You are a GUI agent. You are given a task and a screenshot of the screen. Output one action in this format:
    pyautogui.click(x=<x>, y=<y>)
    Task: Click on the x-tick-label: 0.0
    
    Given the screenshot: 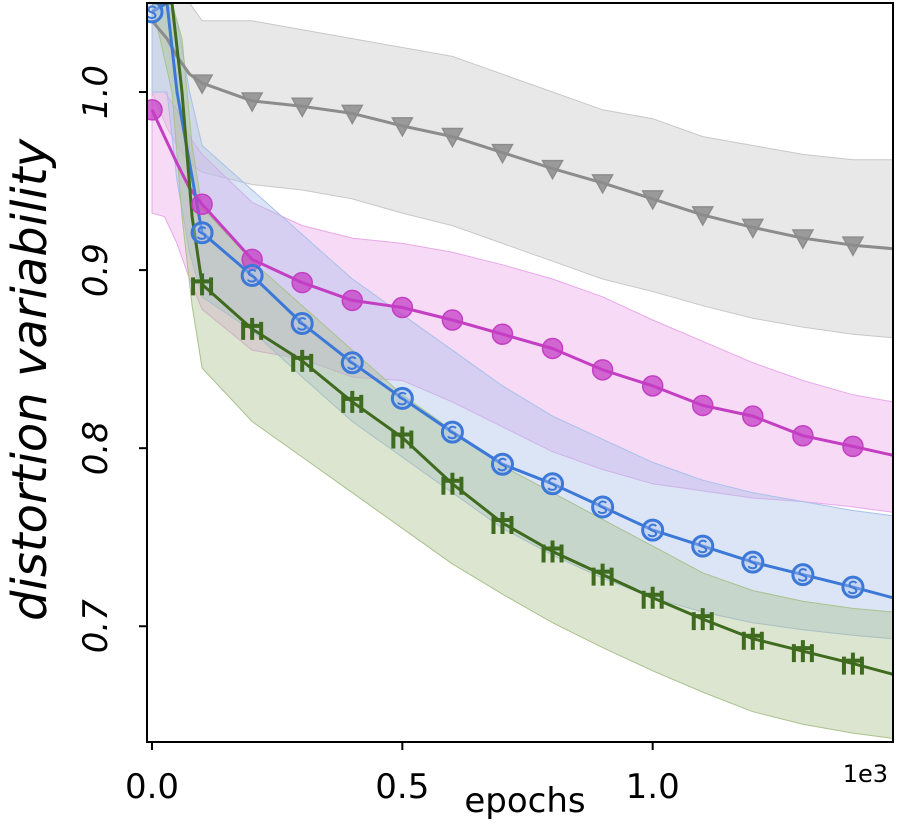 What is the action you would take?
    pyautogui.click(x=152, y=787)
    